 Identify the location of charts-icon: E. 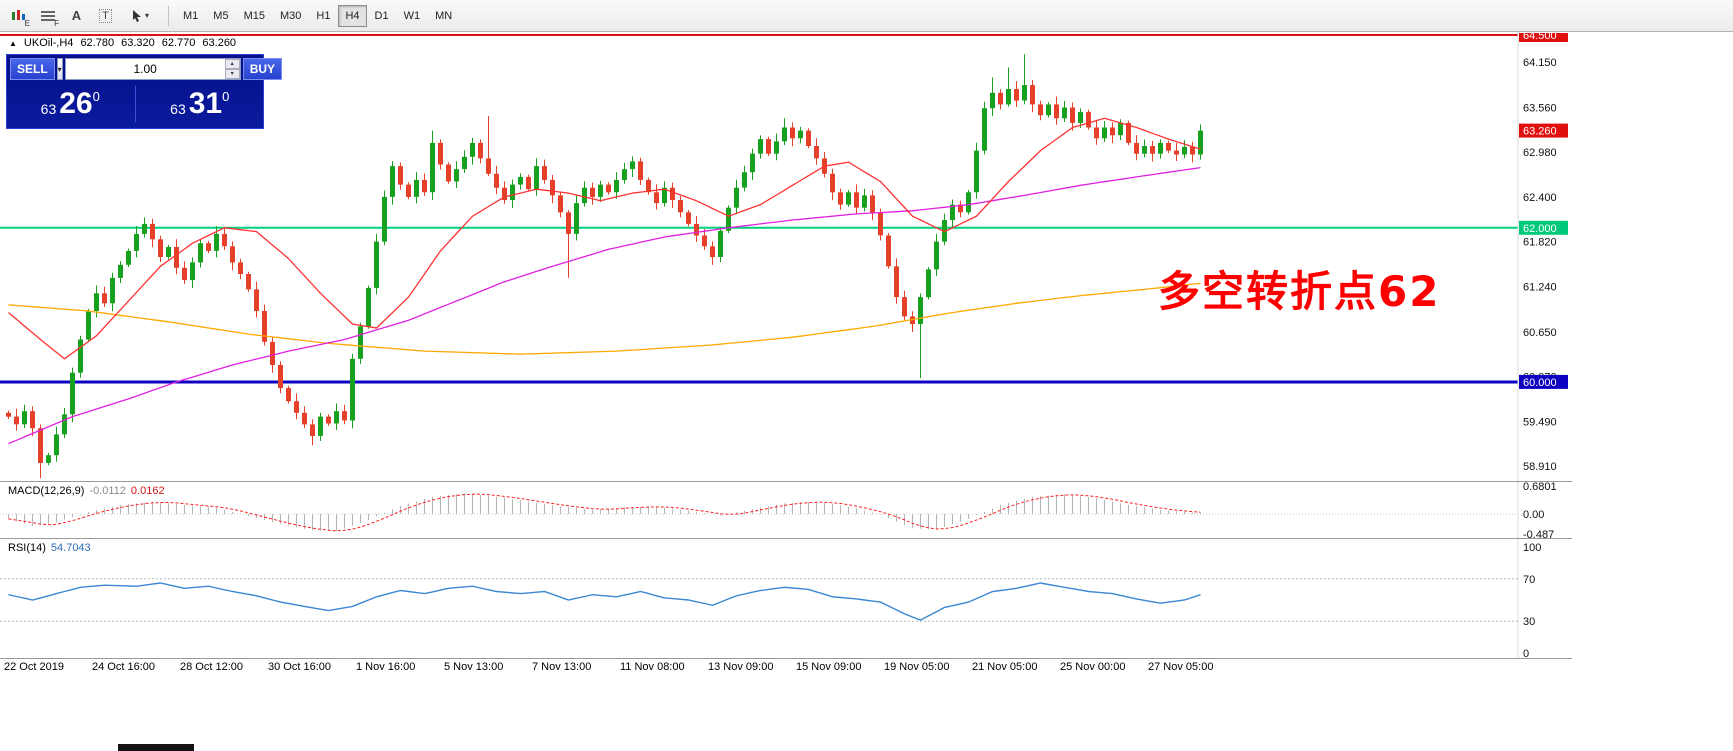
(18, 16).